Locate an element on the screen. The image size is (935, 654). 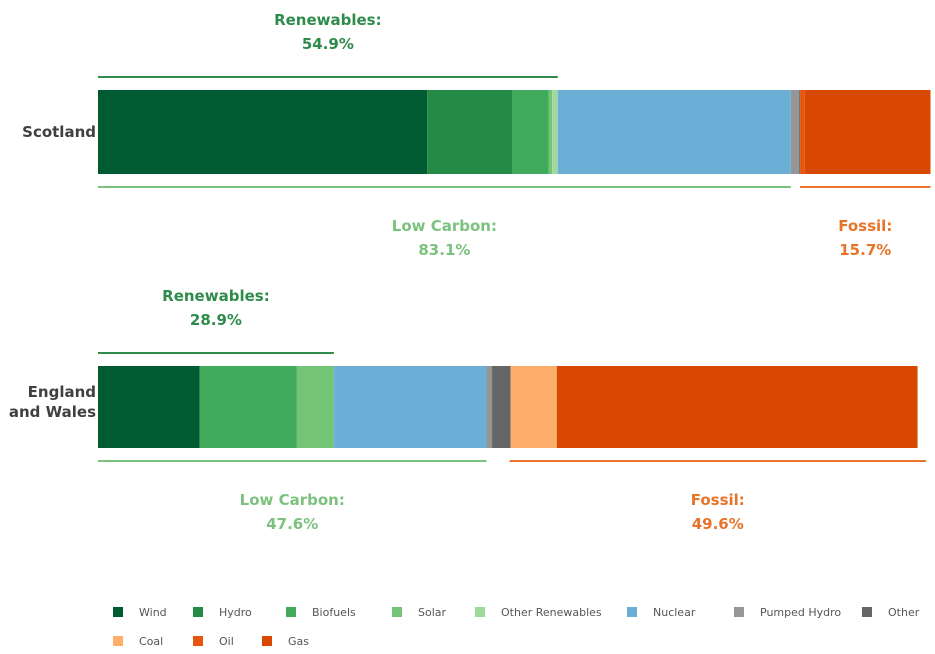
legend-item-nuclear: Nuclear is located at coordinates (661, 612).